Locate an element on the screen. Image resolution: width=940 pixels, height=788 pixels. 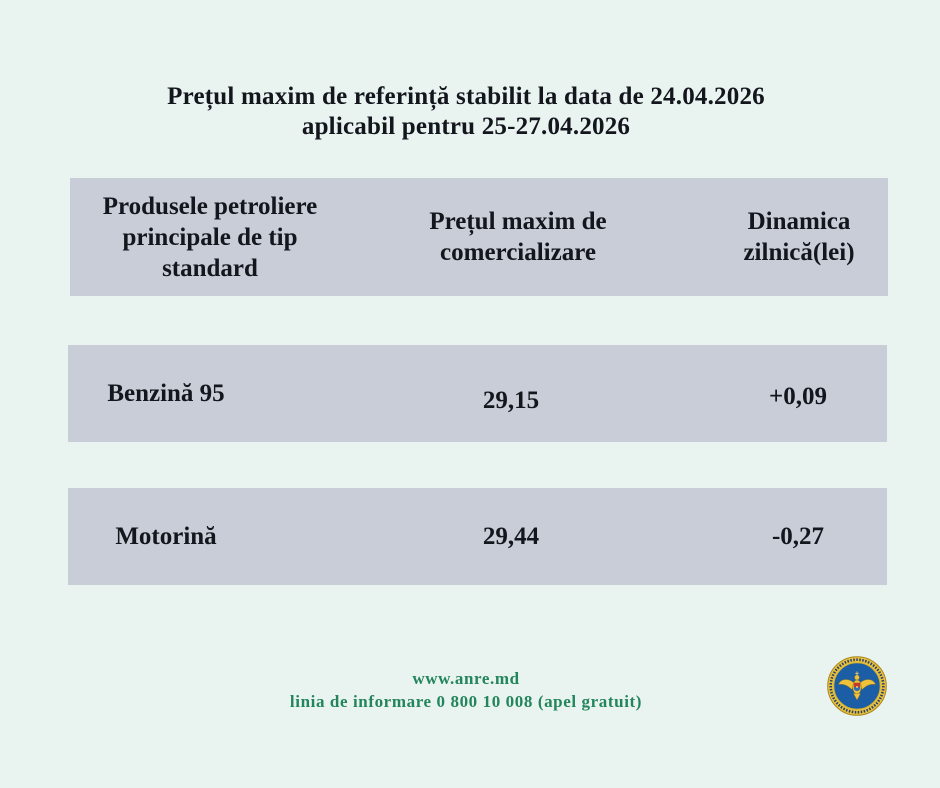
daily-dynamic-value: -0,27 is located at coordinates (798, 536).